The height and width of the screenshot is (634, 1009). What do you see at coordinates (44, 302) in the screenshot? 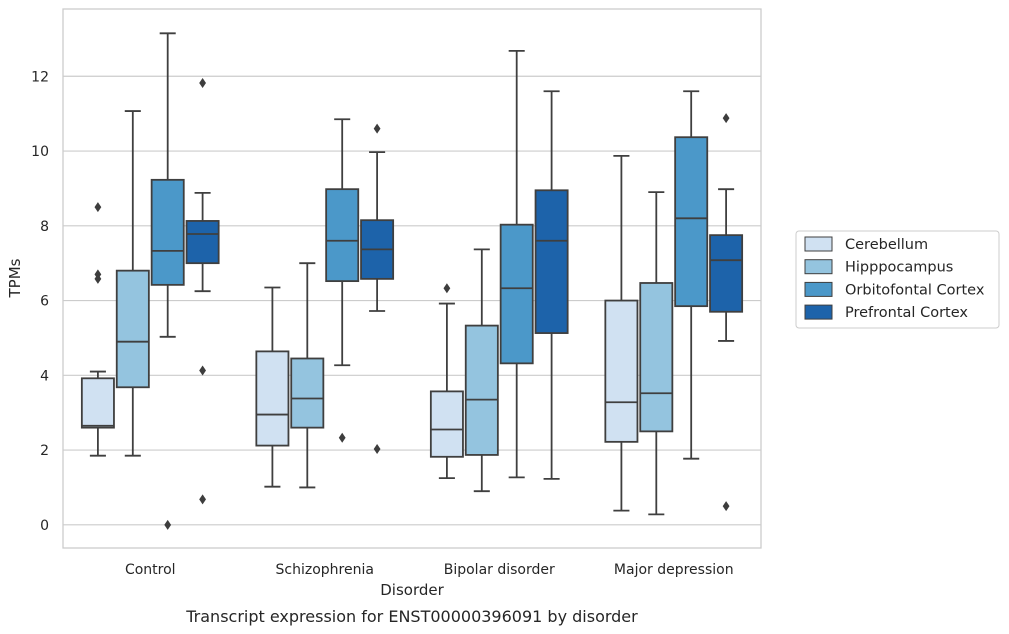
I see `y-tick-label: 6` at bounding box center [44, 302].